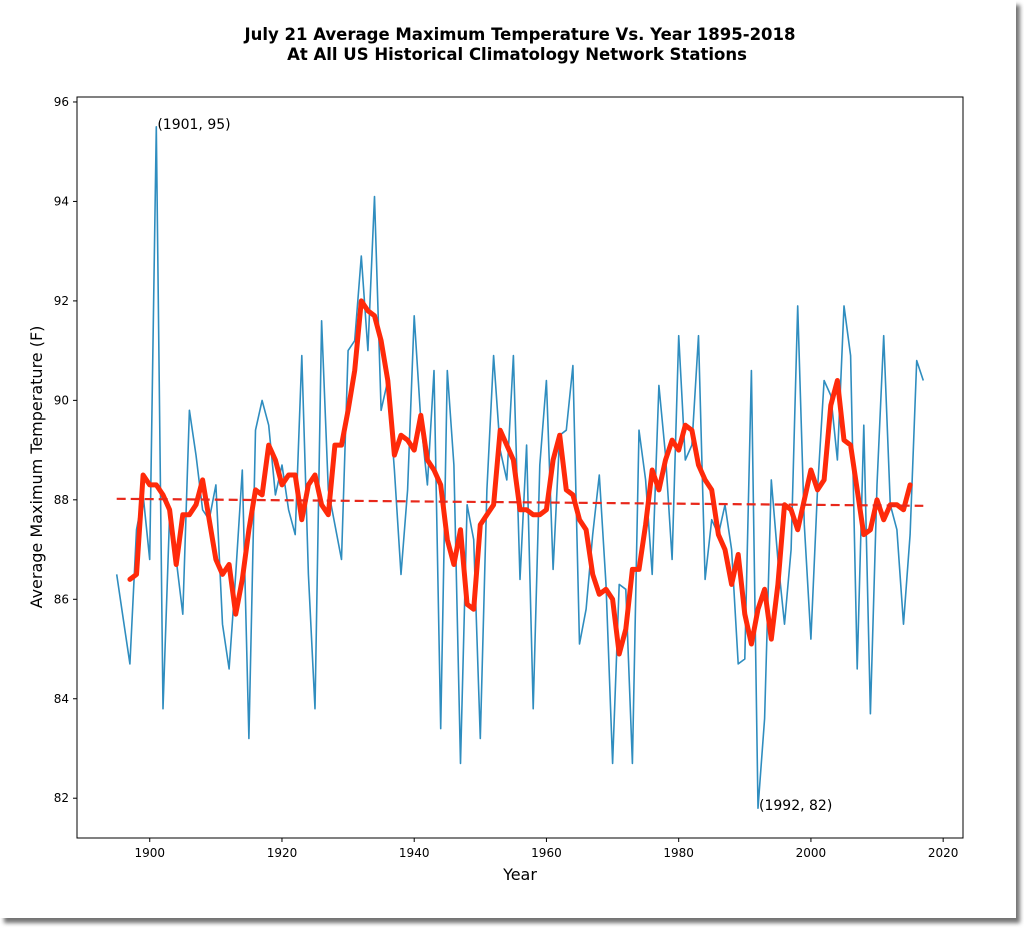  I want to click on series-linear-trend, so click(520, 502).